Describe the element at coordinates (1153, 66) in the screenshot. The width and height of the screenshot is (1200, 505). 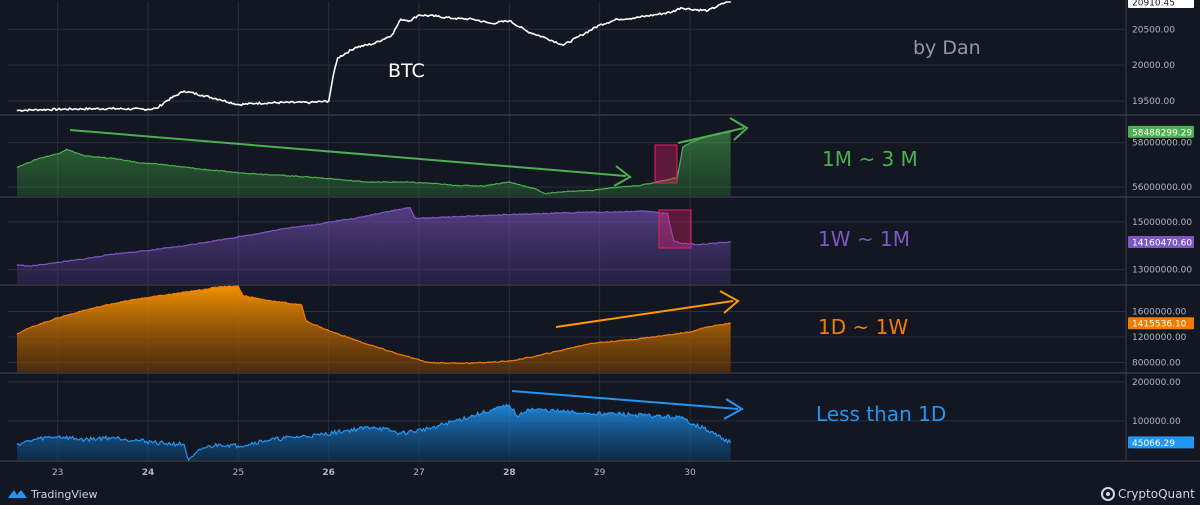
I see `y-tick-label: 20000.00` at that location.